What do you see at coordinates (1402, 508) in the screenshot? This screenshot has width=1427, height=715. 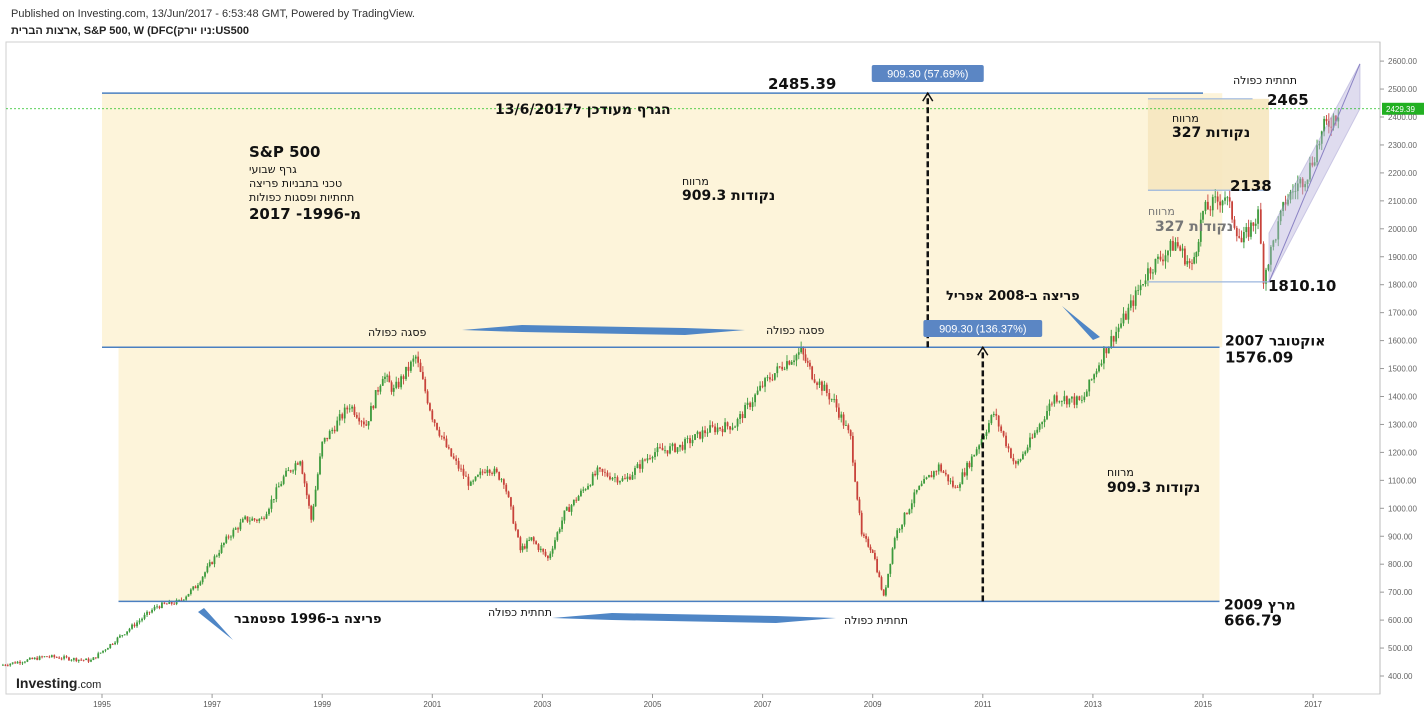 I see `y-tick-label: 1000.00` at bounding box center [1402, 508].